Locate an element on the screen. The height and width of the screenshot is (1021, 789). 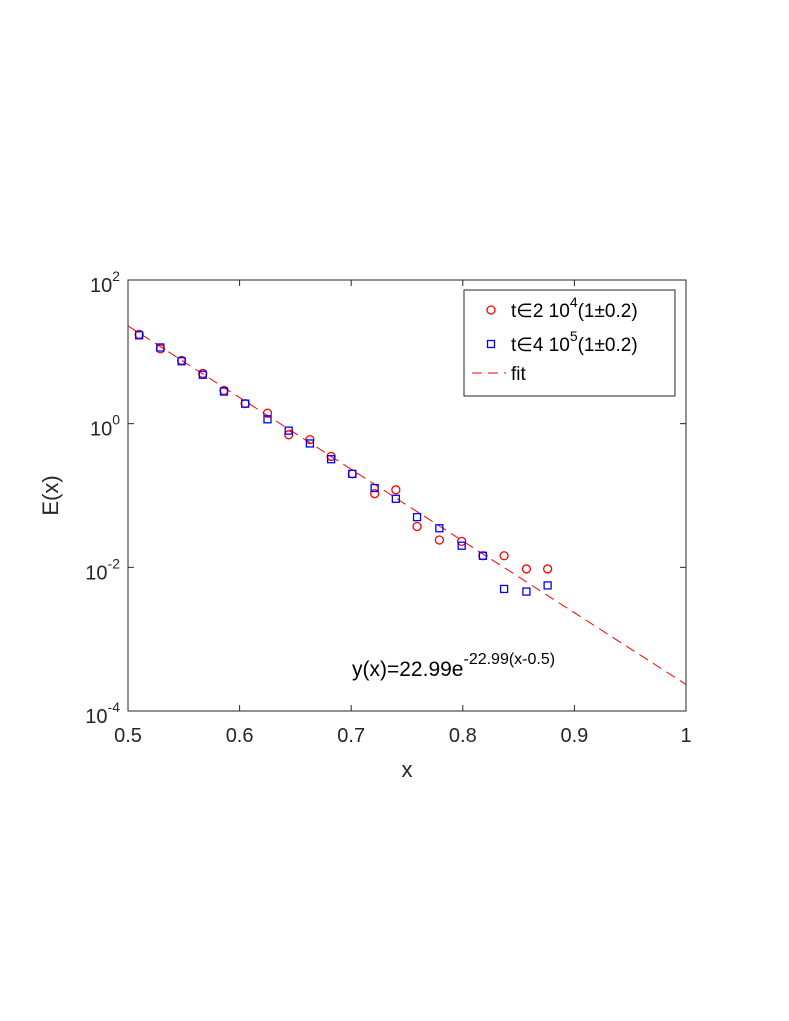
legend: t∈2 104(1±0.2)t∈4 105(1±0.2)fit is located at coordinates (569, 343).